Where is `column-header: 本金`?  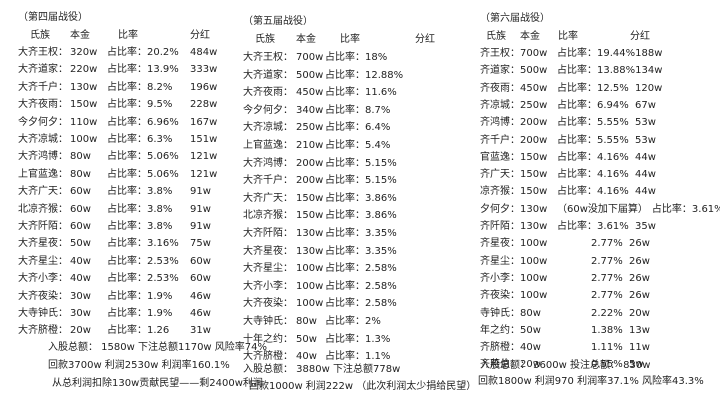 column-header: 本金 is located at coordinates (530, 36).